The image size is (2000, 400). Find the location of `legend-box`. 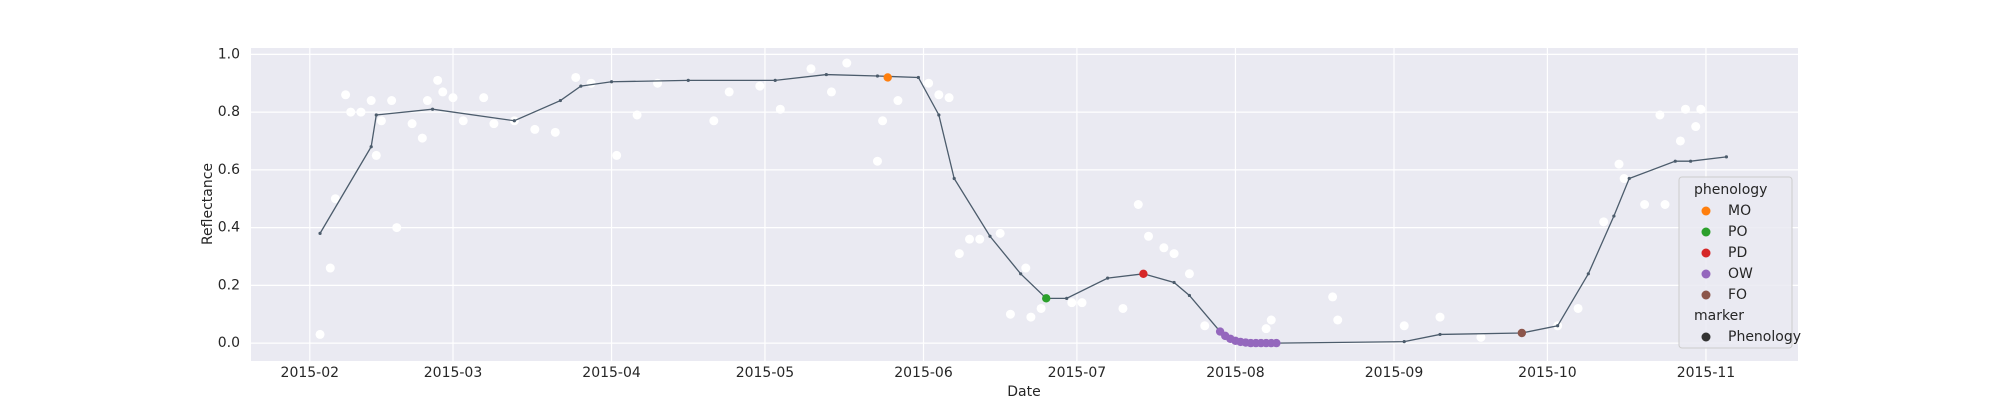

legend-box is located at coordinates (1735, 262).